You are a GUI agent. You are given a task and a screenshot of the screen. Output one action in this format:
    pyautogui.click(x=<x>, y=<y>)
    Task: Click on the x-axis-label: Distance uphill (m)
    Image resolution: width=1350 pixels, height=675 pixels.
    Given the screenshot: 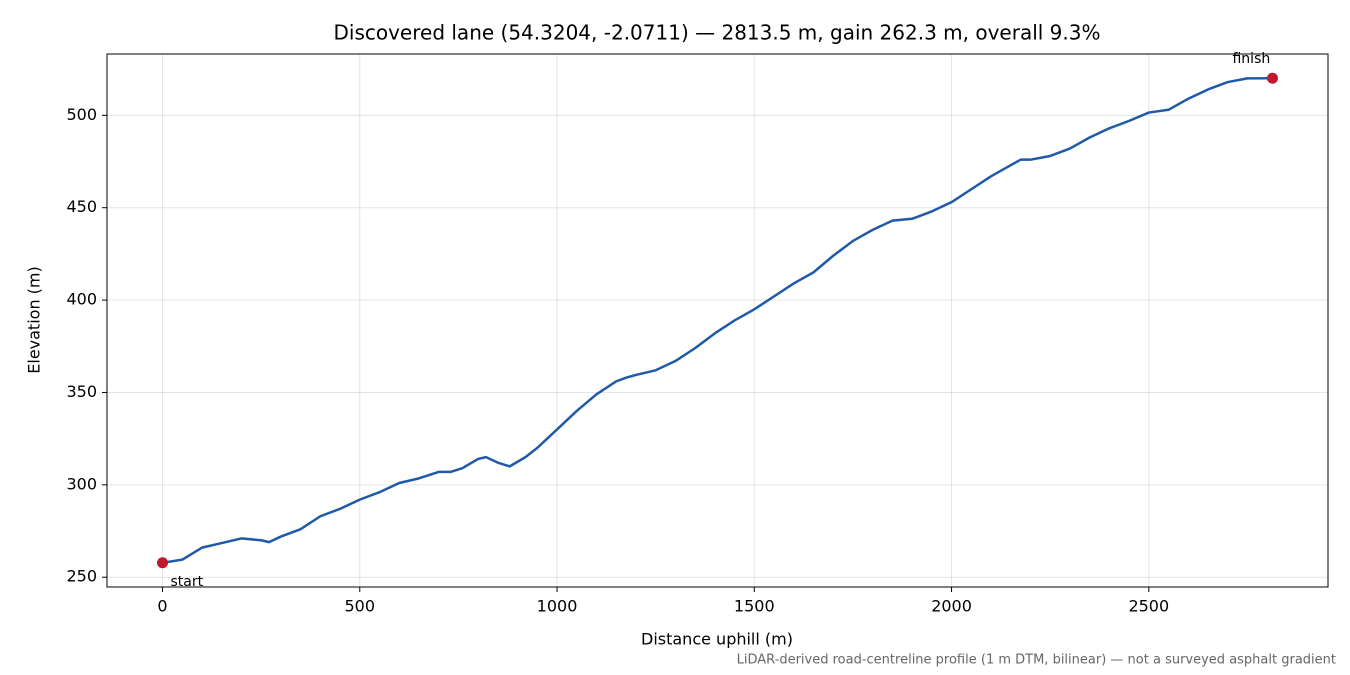 What is the action you would take?
    pyautogui.click(x=717, y=639)
    